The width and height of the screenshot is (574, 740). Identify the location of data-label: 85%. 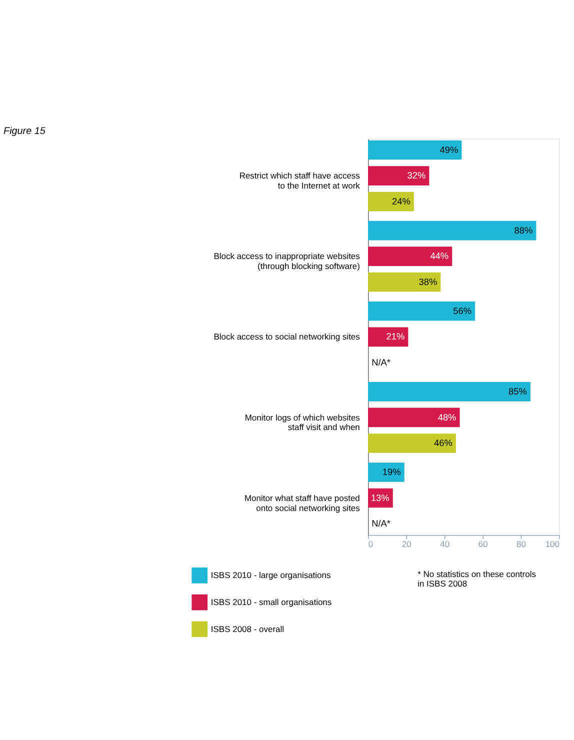
(517, 391).